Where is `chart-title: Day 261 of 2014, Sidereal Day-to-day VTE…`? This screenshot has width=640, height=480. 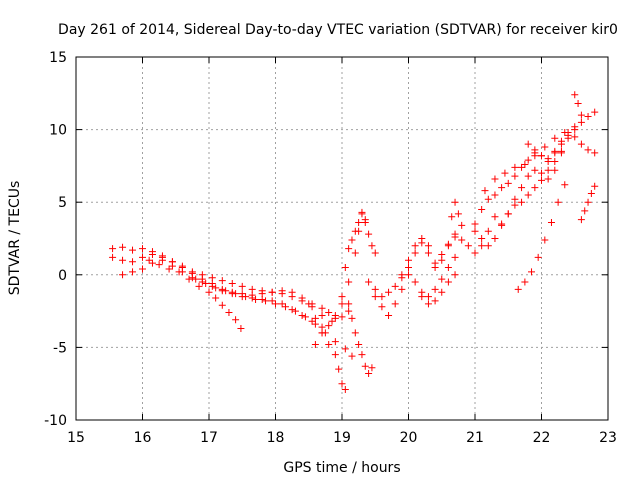
chart-title: Day 261 of 2014, Sidereal Day-to-day VTE… is located at coordinates (338, 30).